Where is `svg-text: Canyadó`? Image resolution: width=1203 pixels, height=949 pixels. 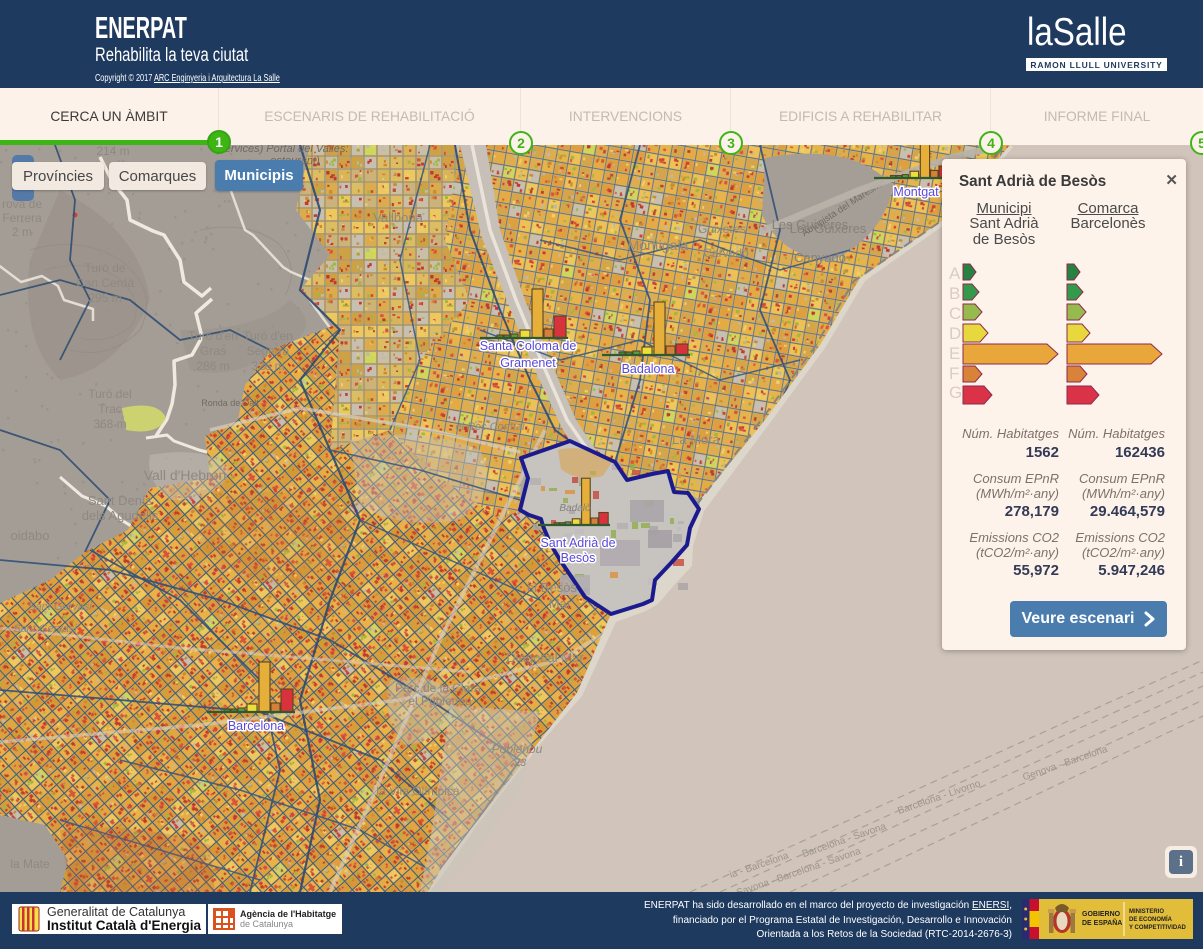 svg-text: Canyadó is located at coordinates (820, 257).